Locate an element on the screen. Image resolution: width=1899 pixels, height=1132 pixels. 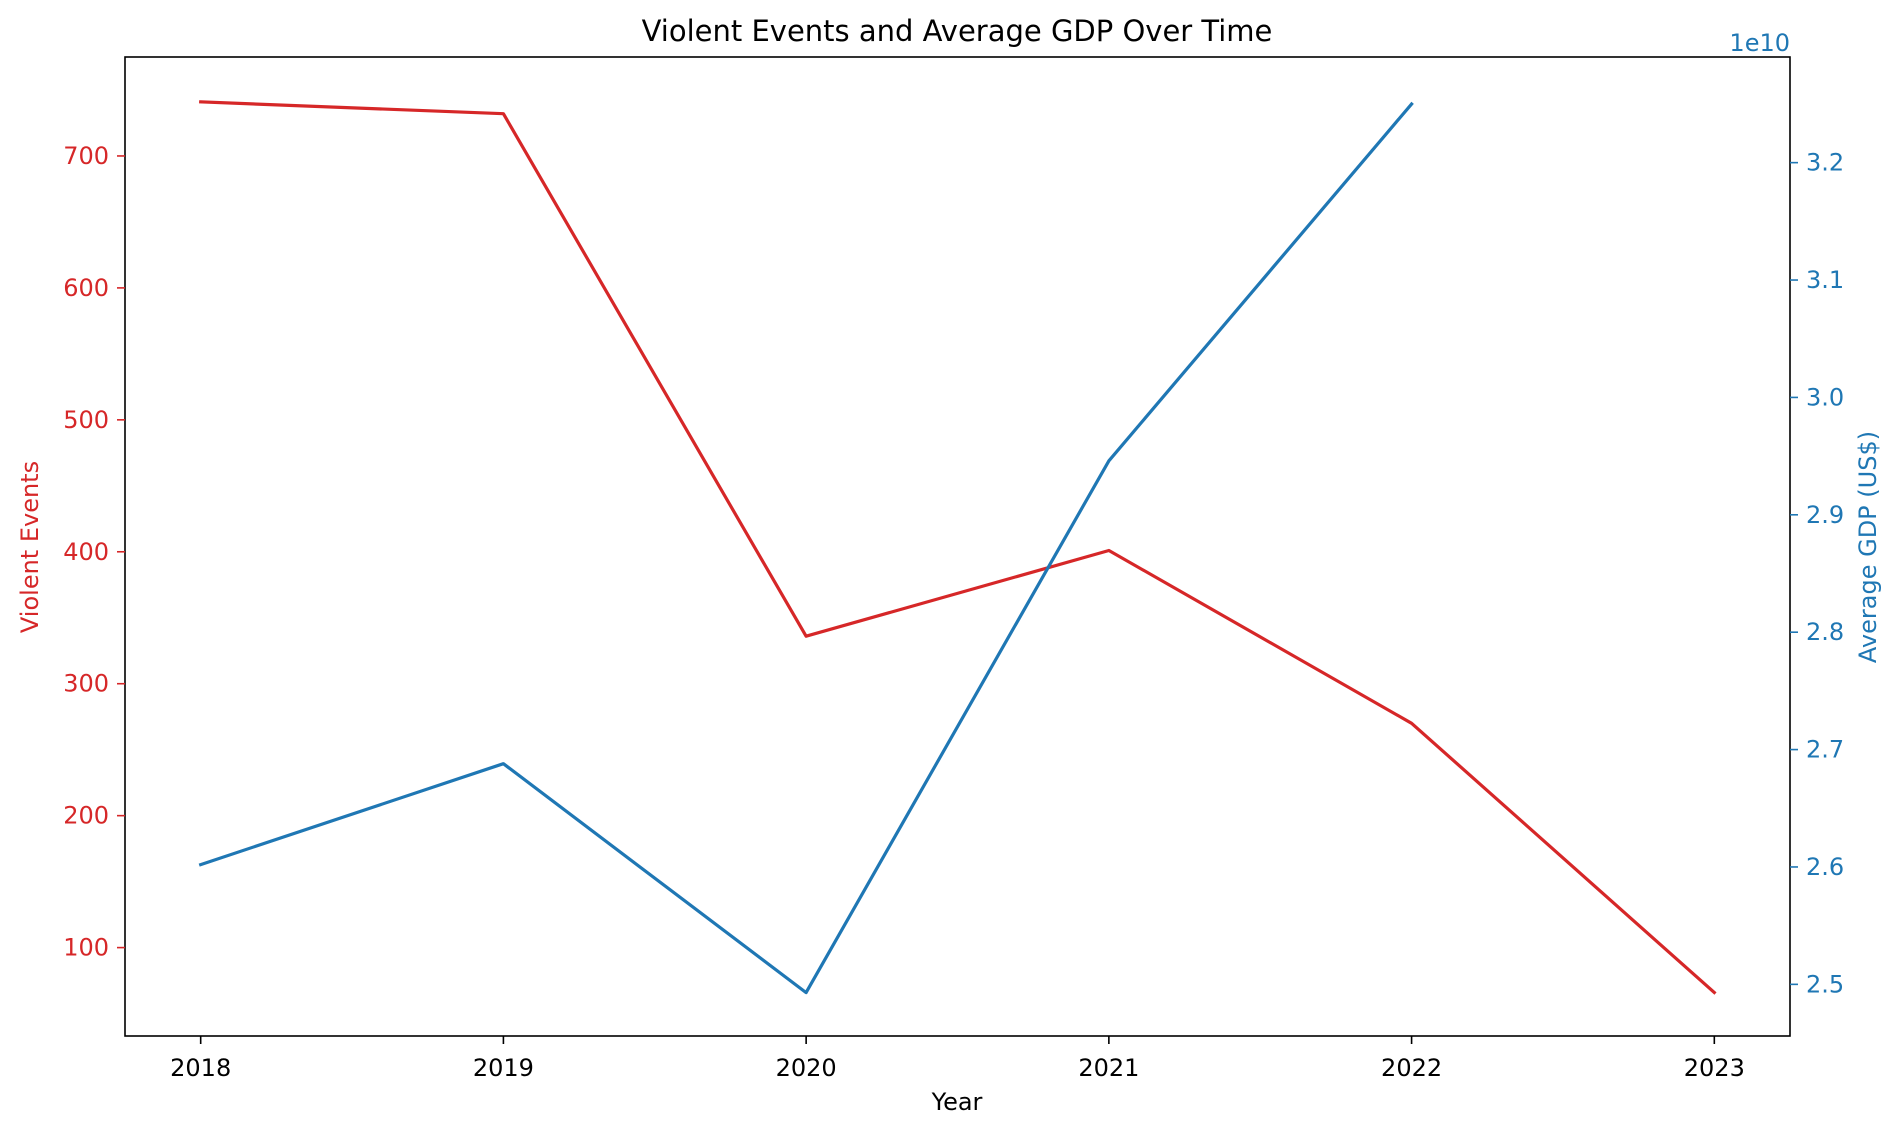
left-y-tick-label: 400 is located at coordinates (86, 552).